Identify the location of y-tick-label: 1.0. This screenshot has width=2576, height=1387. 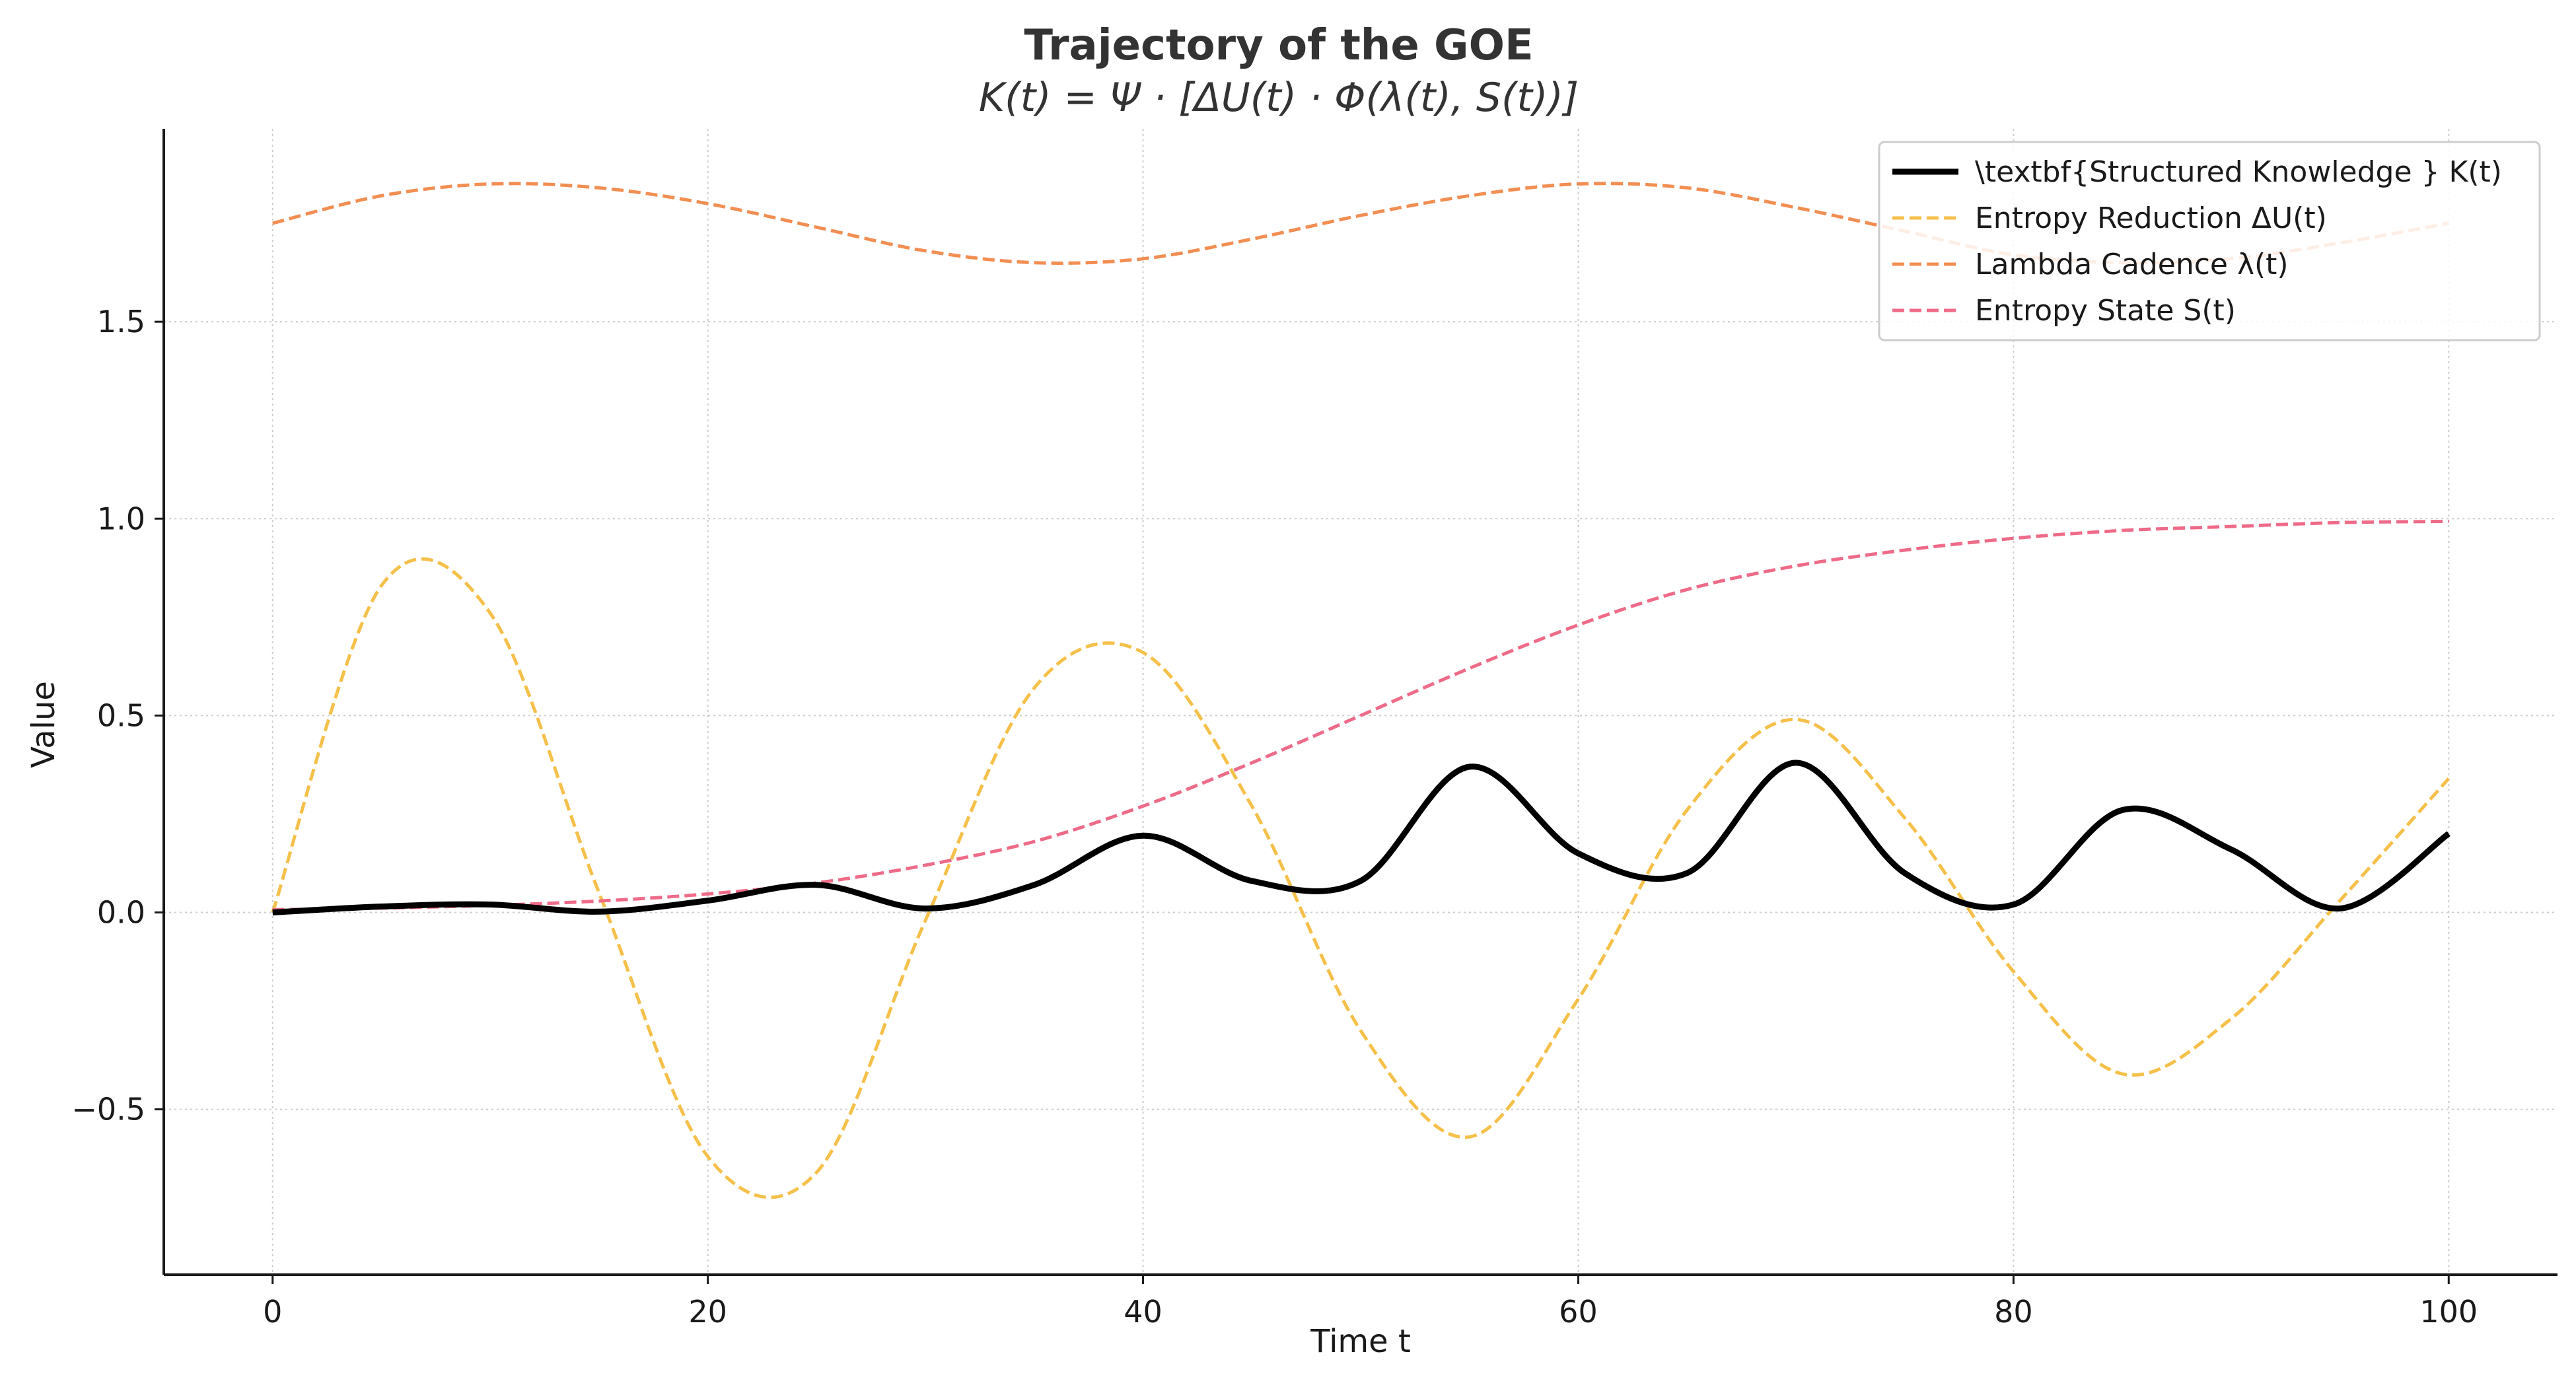
(121, 518).